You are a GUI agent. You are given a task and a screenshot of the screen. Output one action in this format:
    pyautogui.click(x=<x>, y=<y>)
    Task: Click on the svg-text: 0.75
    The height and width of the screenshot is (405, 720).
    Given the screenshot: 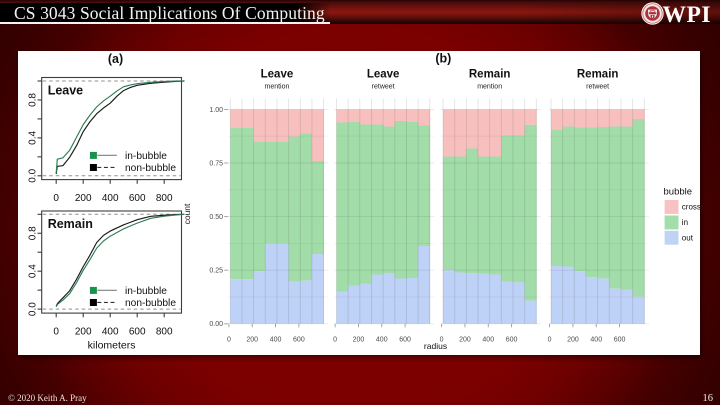 What is the action you would take?
    pyautogui.click(x=216, y=163)
    